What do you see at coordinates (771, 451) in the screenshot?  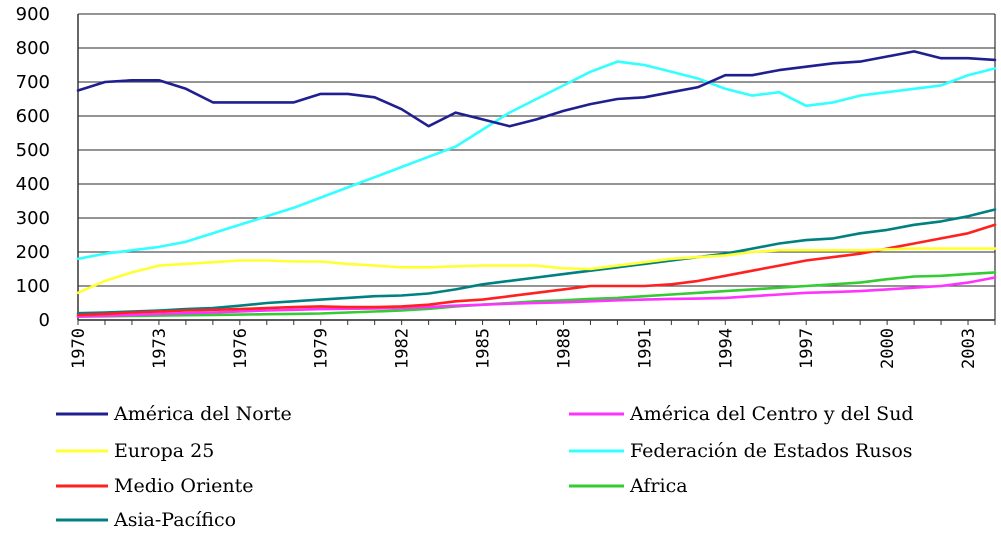 I see `legend-label: Federación de Estados Rusos` at bounding box center [771, 451].